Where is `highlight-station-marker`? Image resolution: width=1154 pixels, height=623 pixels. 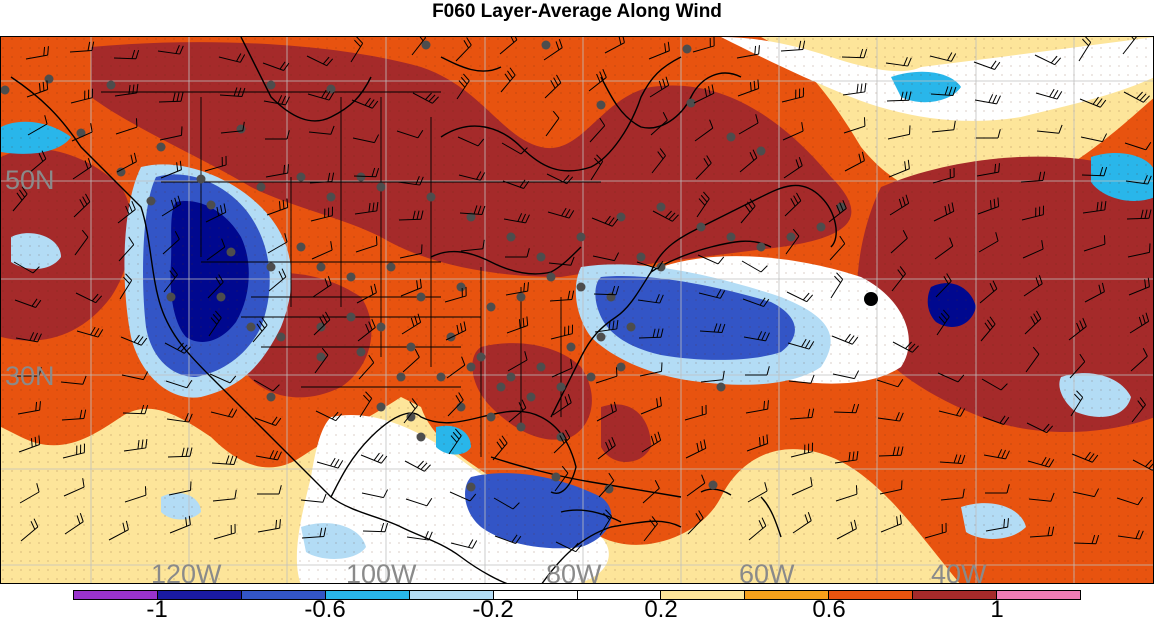
highlight-station-marker is located at coordinates (871, 299).